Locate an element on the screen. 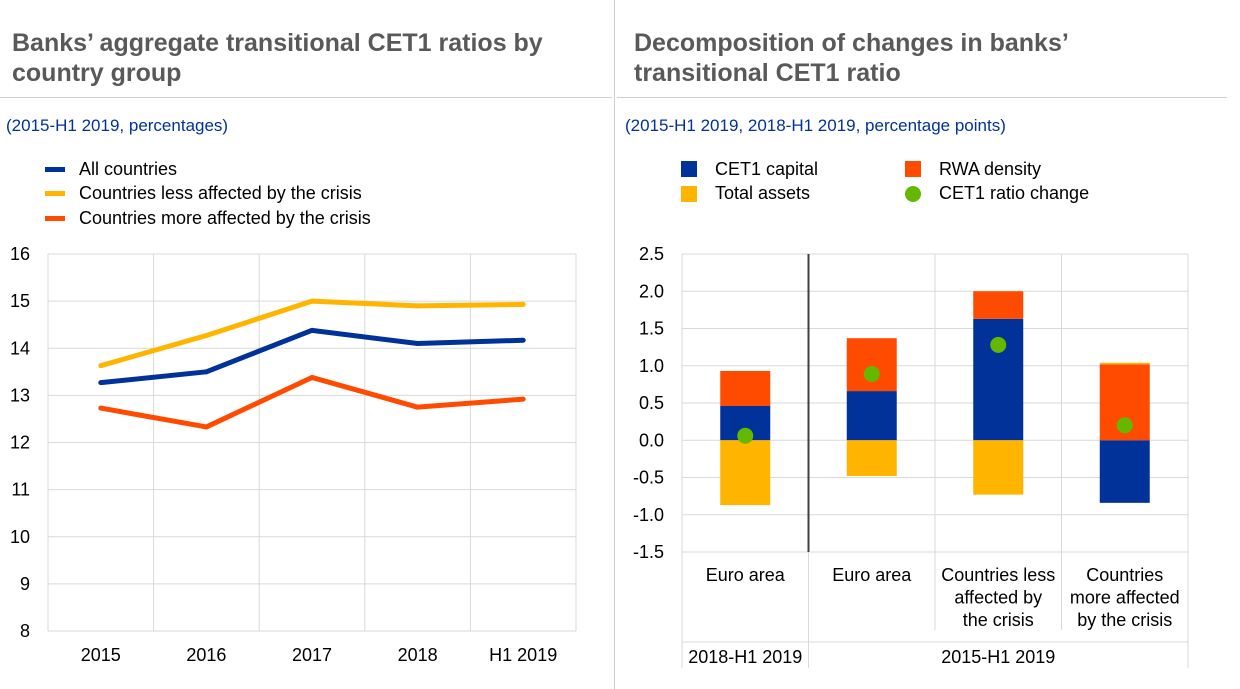  legend-label-cet1-ratio-change: CET1 ratio change is located at coordinates (1014, 193).